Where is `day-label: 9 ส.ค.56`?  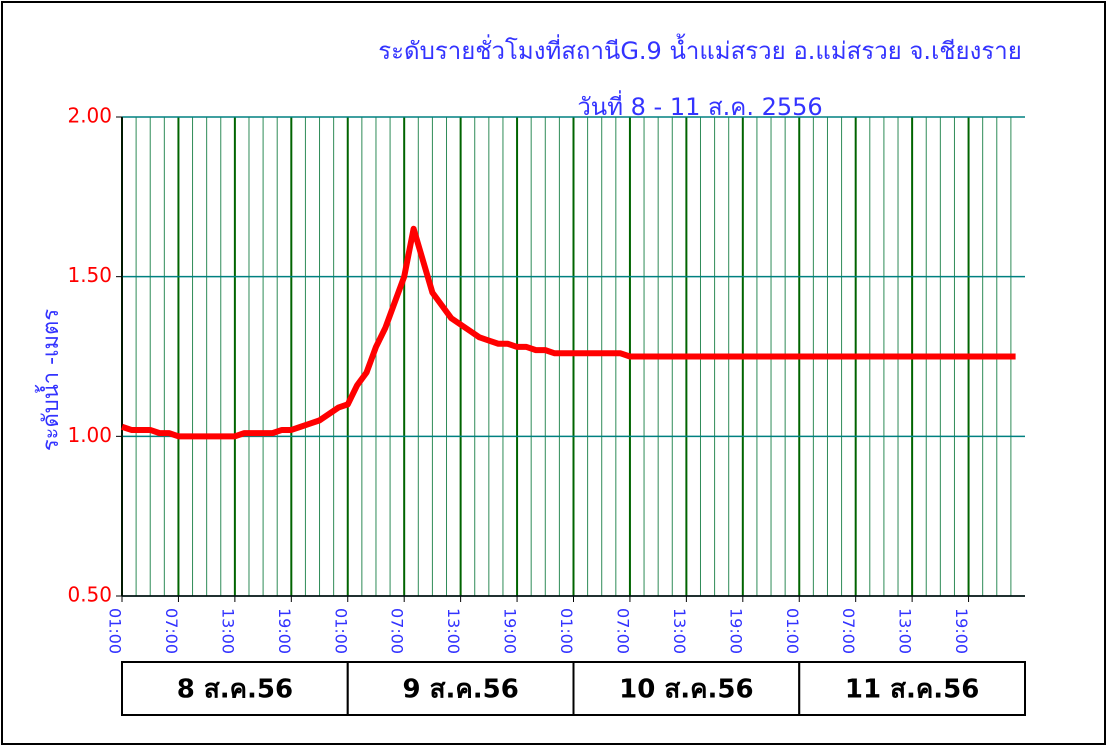 day-label: 9 ส.ค.56 is located at coordinates (460, 690).